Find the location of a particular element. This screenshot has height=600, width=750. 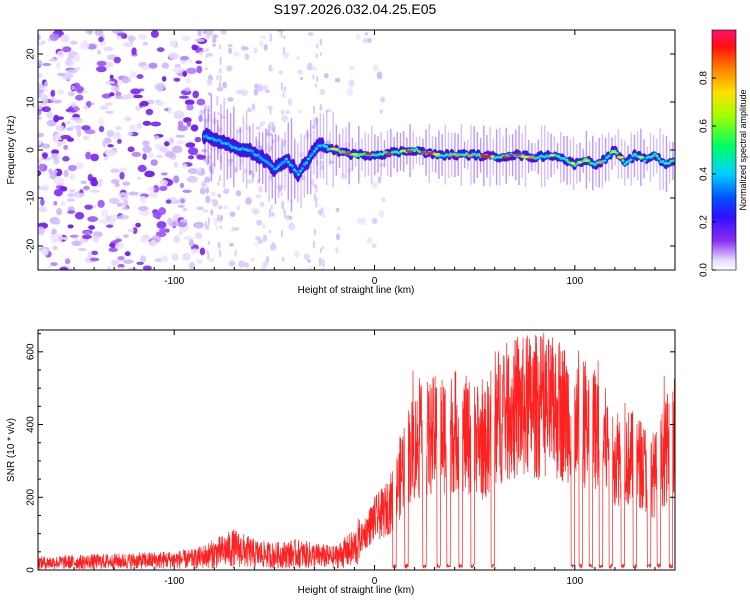

colorbar-gradient is located at coordinates (724, 150).